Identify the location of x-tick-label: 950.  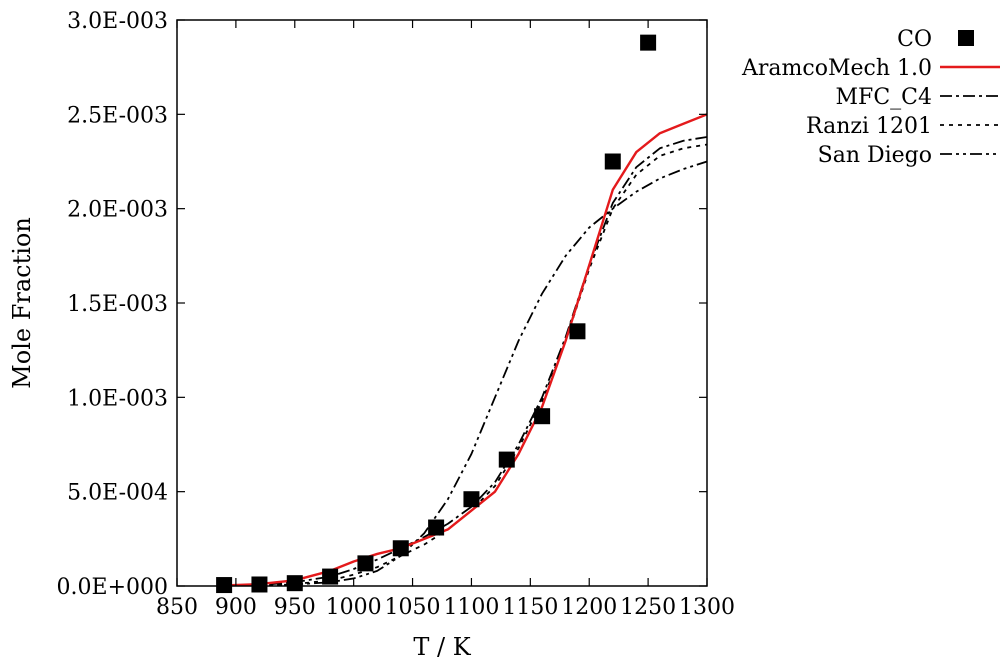
(295, 607).